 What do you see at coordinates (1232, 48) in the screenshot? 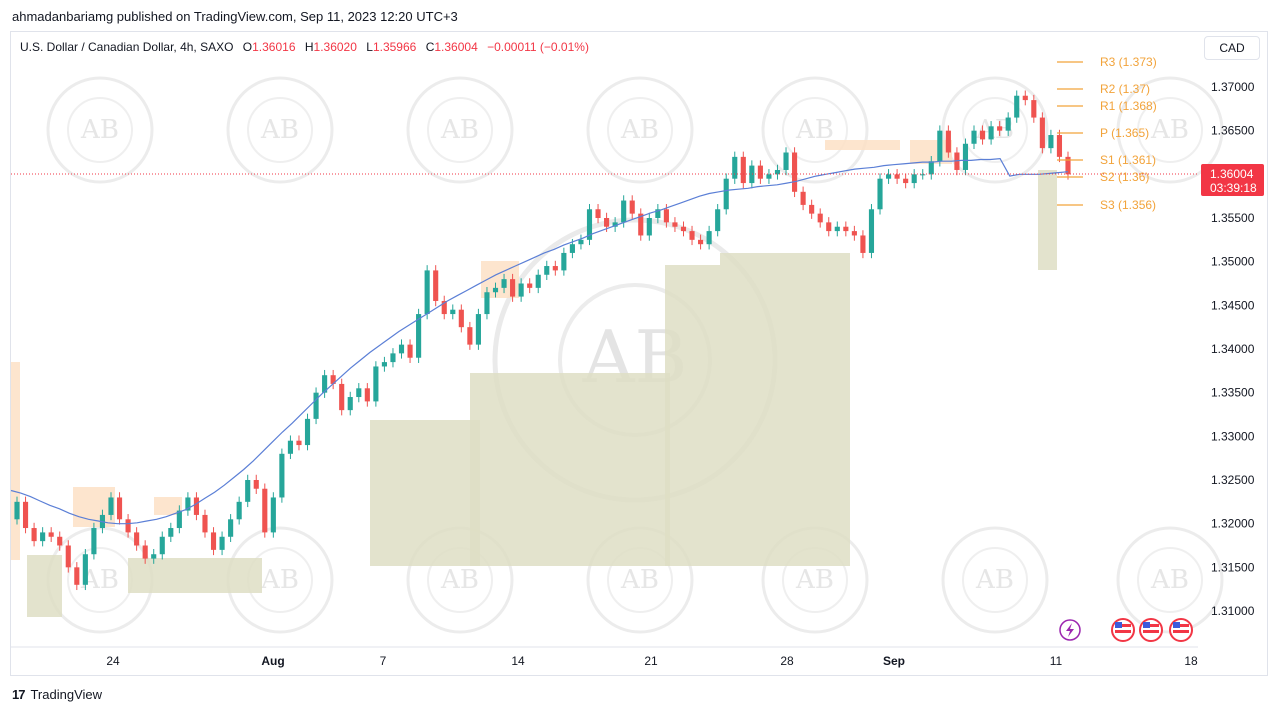
I see `currency-button: CAD` at bounding box center [1232, 48].